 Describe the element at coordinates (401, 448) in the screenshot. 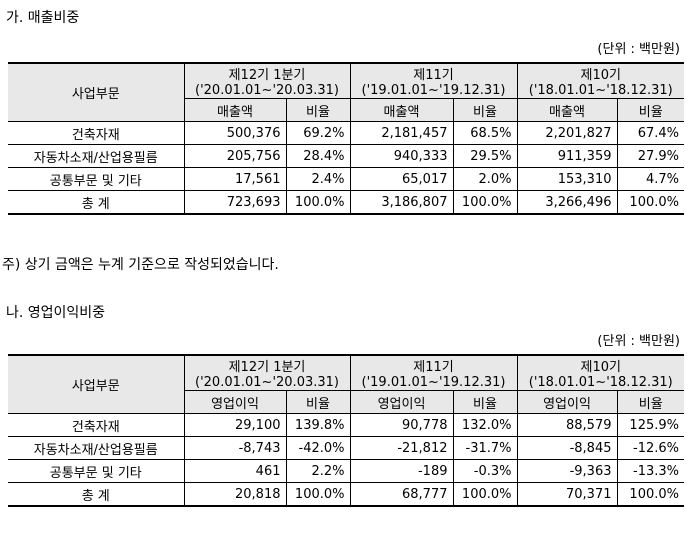

I see `amount-cell: -21,812` at that location.